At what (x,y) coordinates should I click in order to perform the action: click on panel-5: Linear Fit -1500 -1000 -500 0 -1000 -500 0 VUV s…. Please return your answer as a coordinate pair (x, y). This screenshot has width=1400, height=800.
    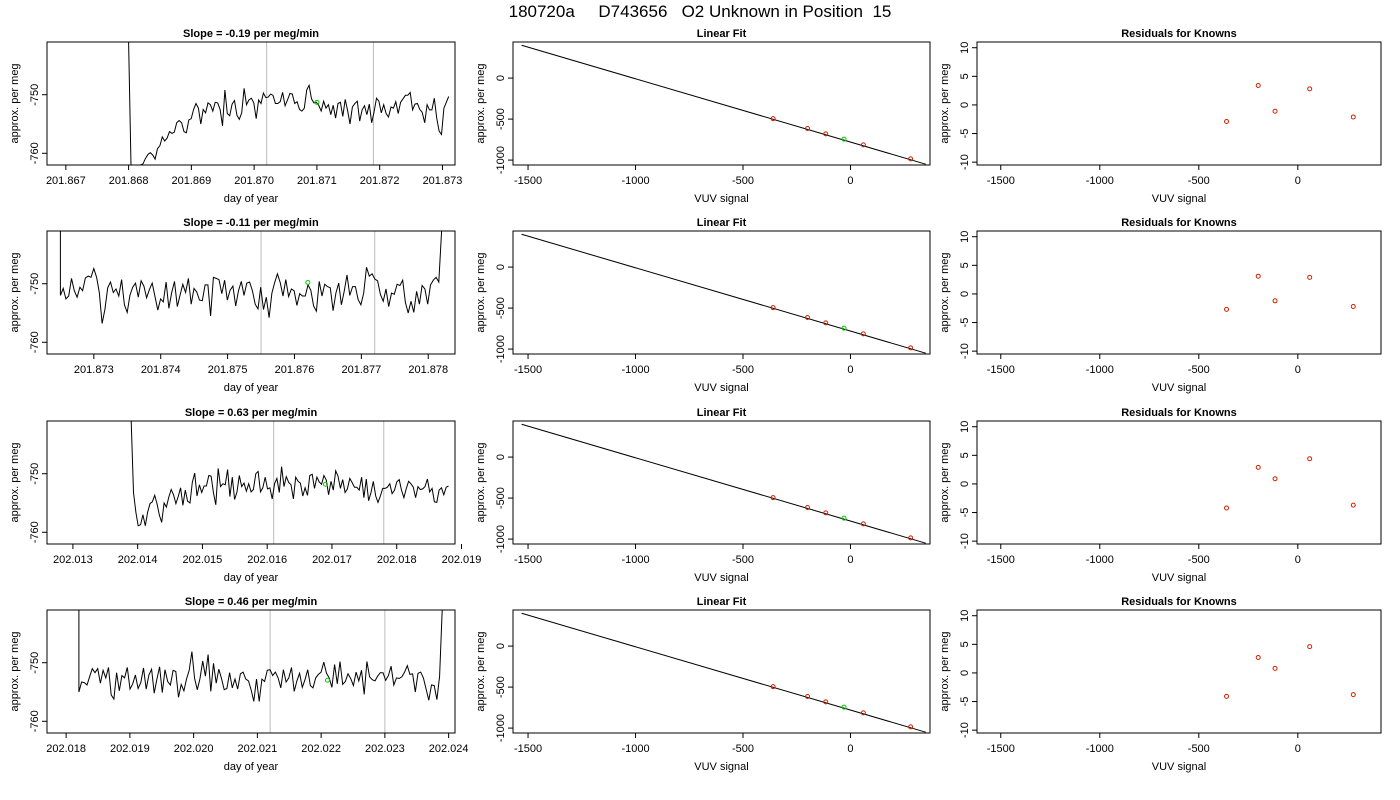
    Looking at the image, I should click on (703, 305).